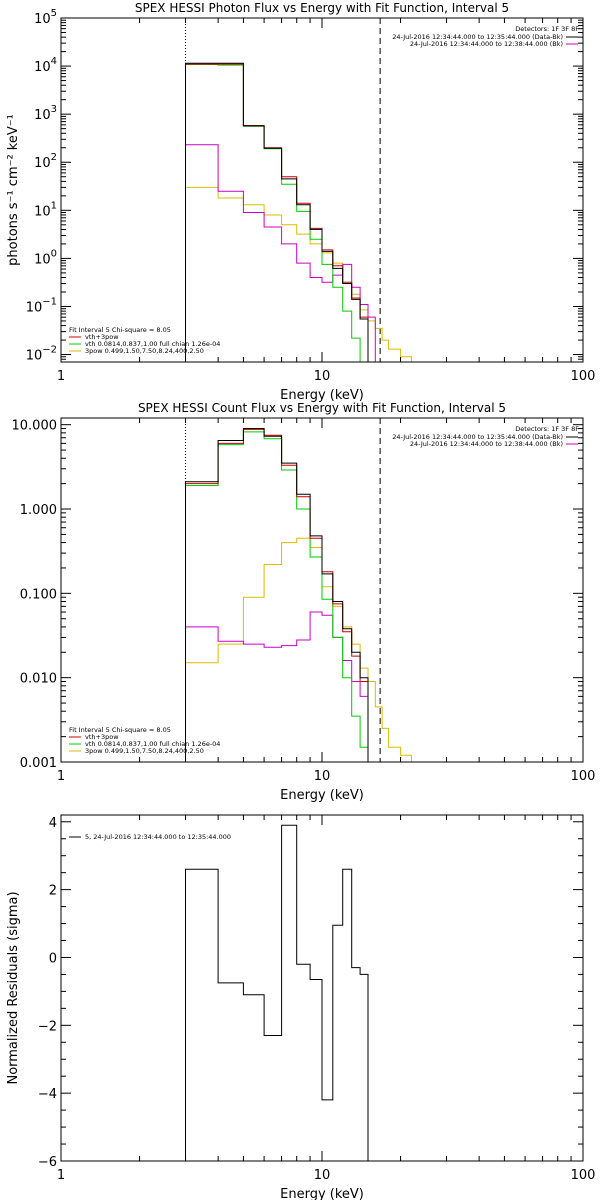 The image size is (600, 1200). I want to click on y-tick-label: 0, so click(53, 958).